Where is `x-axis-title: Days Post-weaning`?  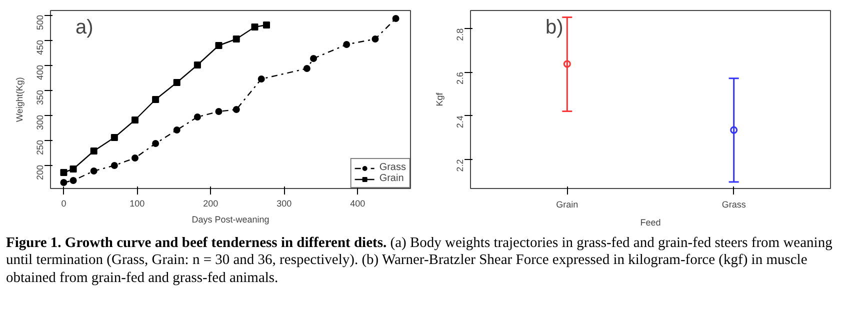
x-axis-title: Days Post-weaning is located at coordinates (231, 219).